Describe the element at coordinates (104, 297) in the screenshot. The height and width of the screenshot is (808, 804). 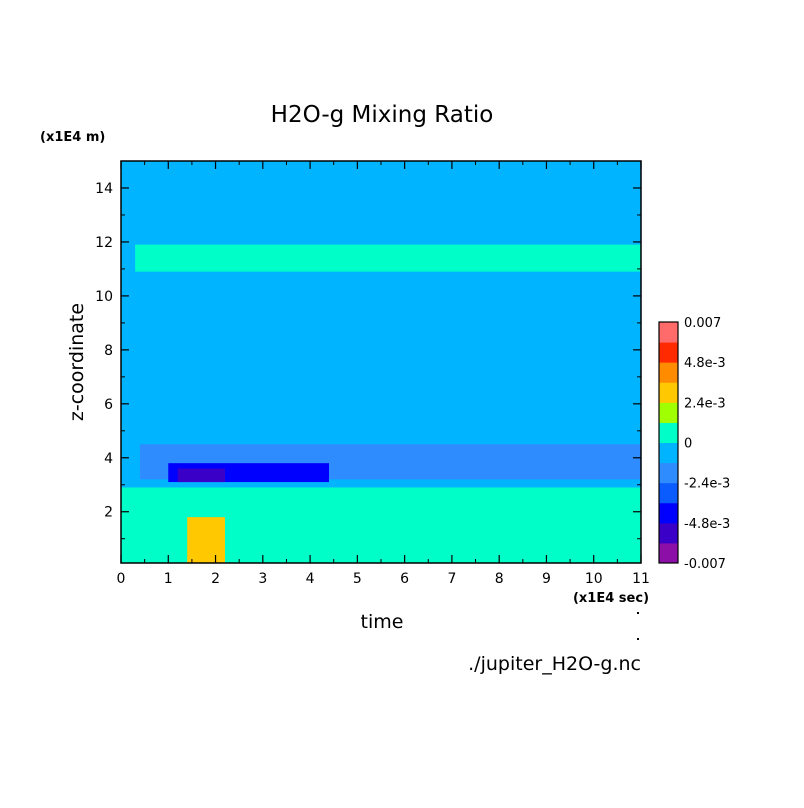
I see `y-tick-label: 10` at that location.